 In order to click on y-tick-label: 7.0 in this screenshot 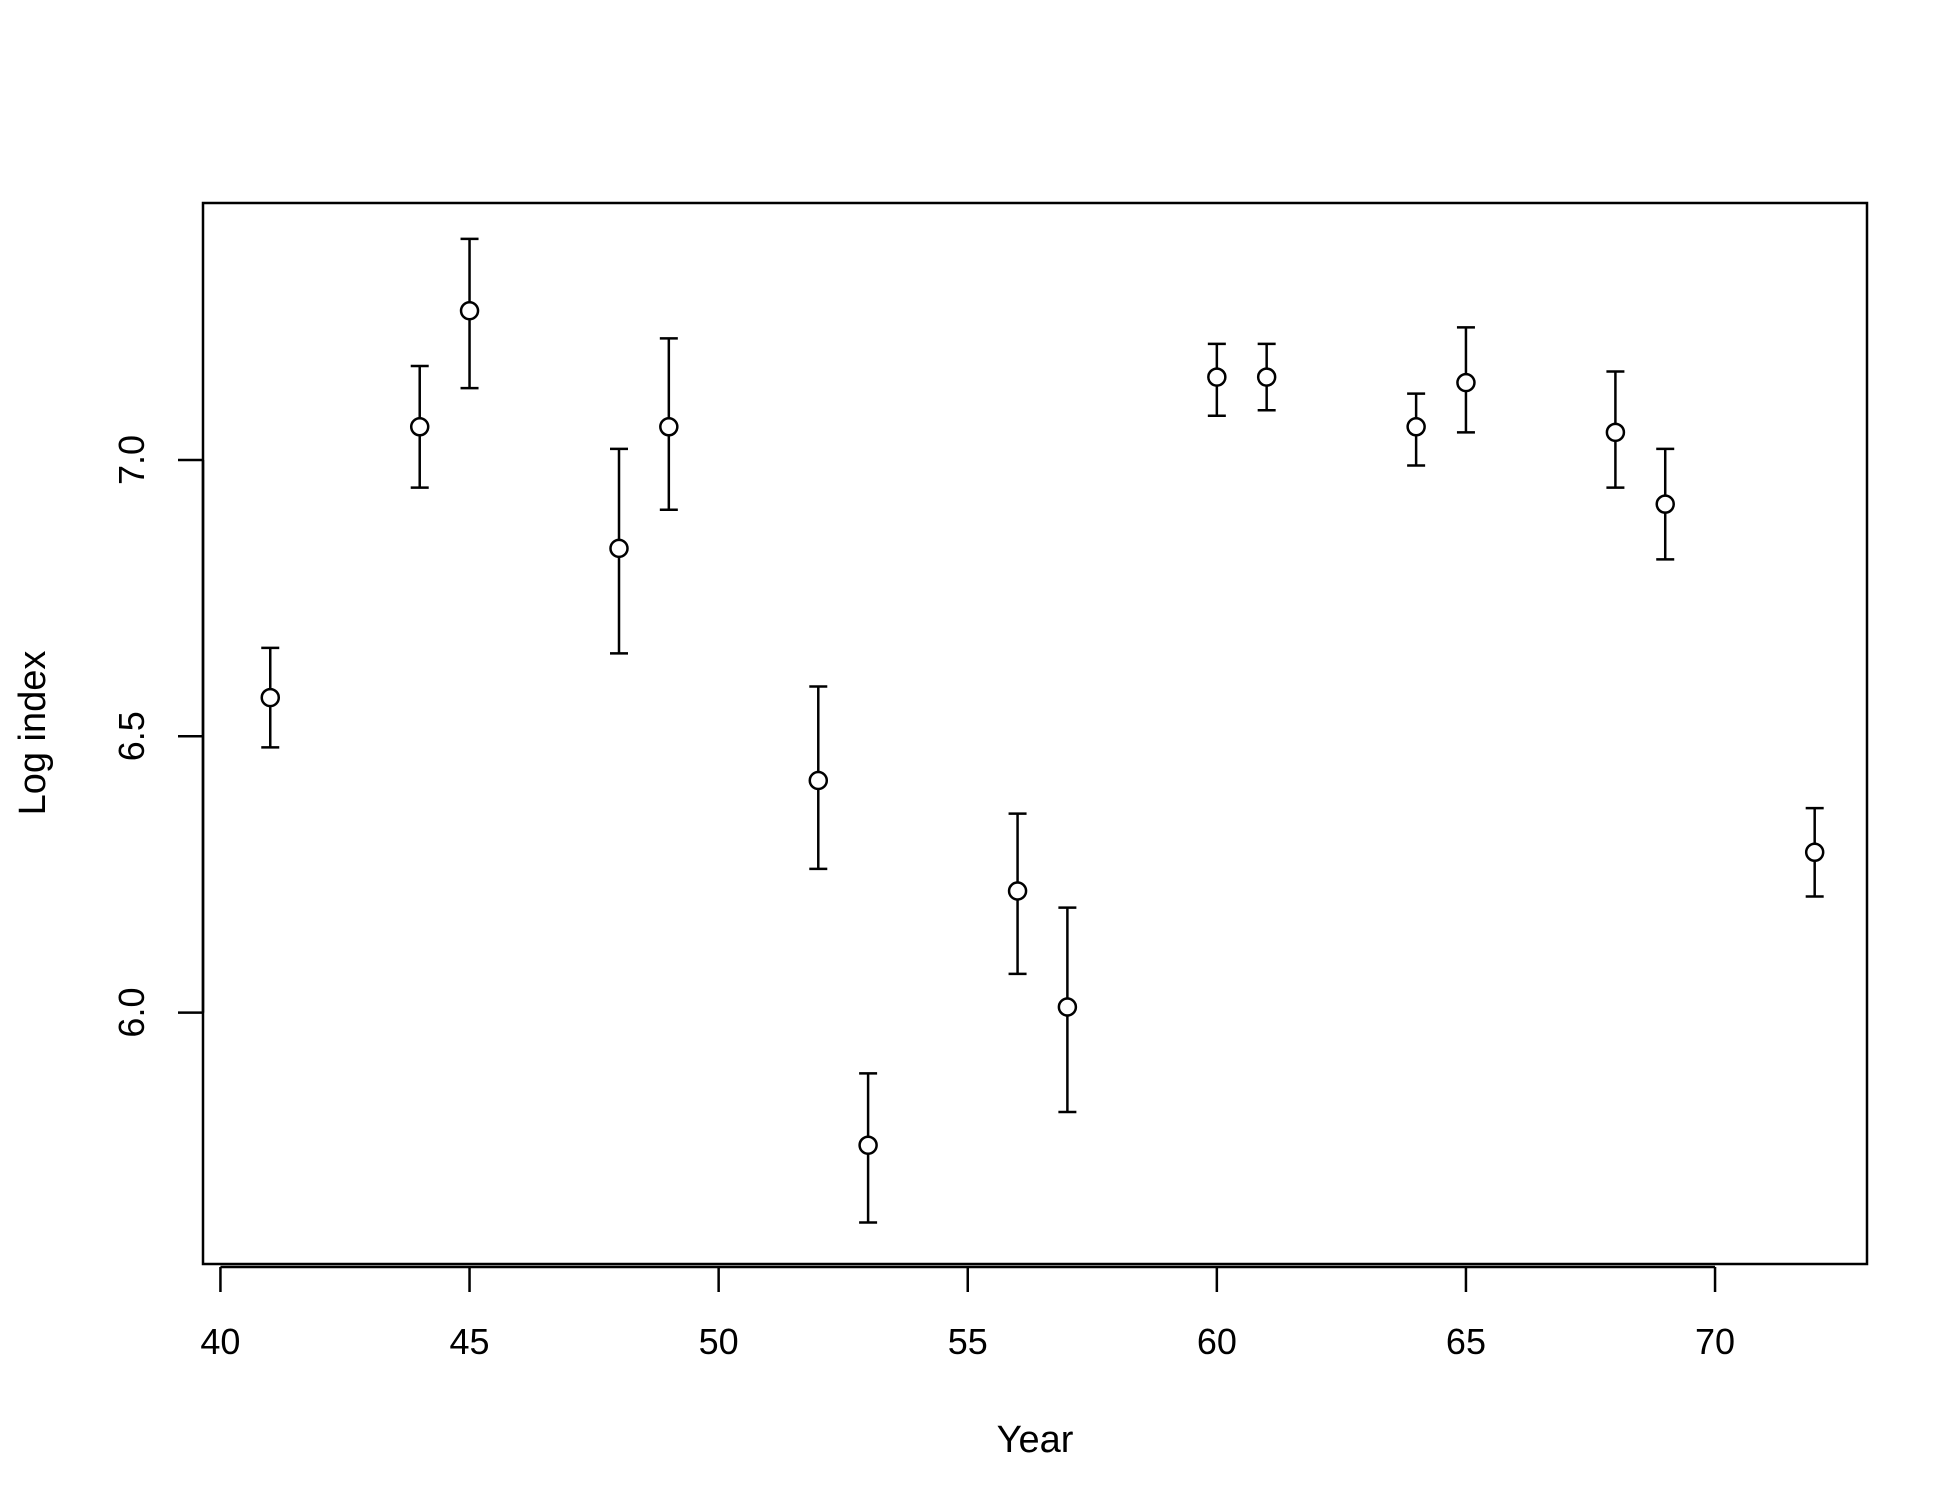, I will do `click(131, 460)`.